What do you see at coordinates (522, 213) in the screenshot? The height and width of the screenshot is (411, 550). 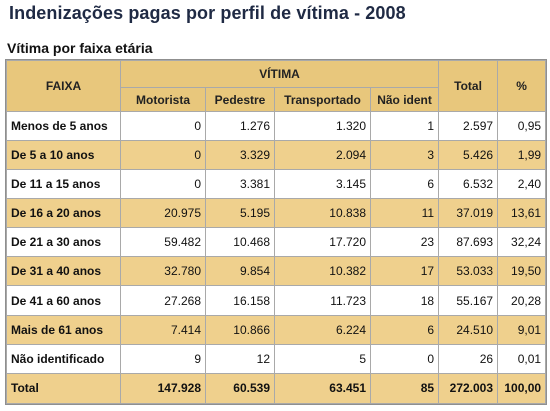 I see `cell-percent: 13,61` at bounding box center [522, 213].